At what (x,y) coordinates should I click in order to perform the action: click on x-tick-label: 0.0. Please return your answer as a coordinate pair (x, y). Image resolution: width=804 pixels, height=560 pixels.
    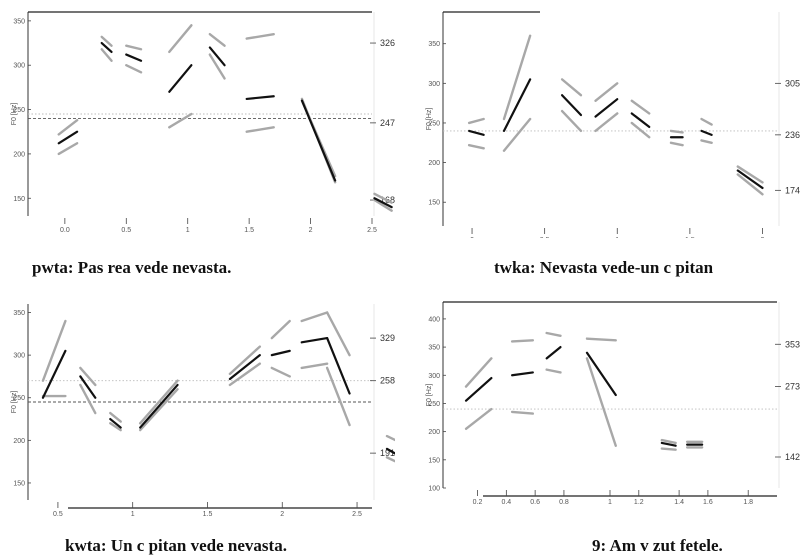
    Looking at the image, I should click on (65, 230).